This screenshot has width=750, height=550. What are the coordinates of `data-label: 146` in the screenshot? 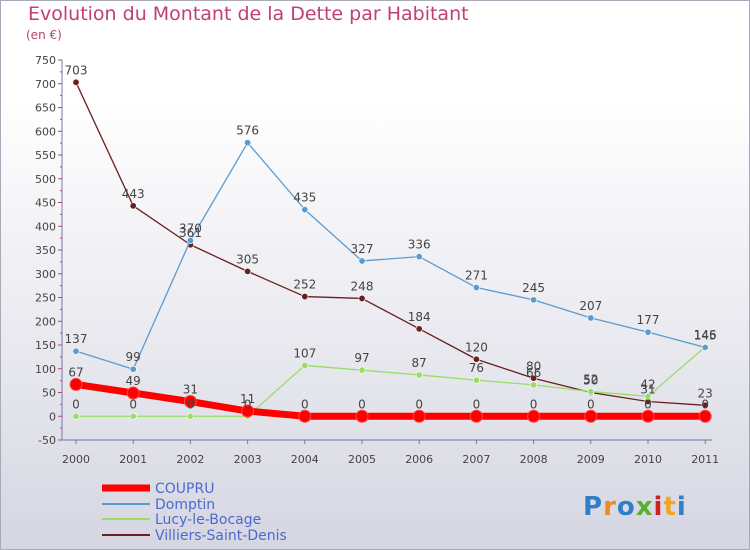 It's located at (705, 335).